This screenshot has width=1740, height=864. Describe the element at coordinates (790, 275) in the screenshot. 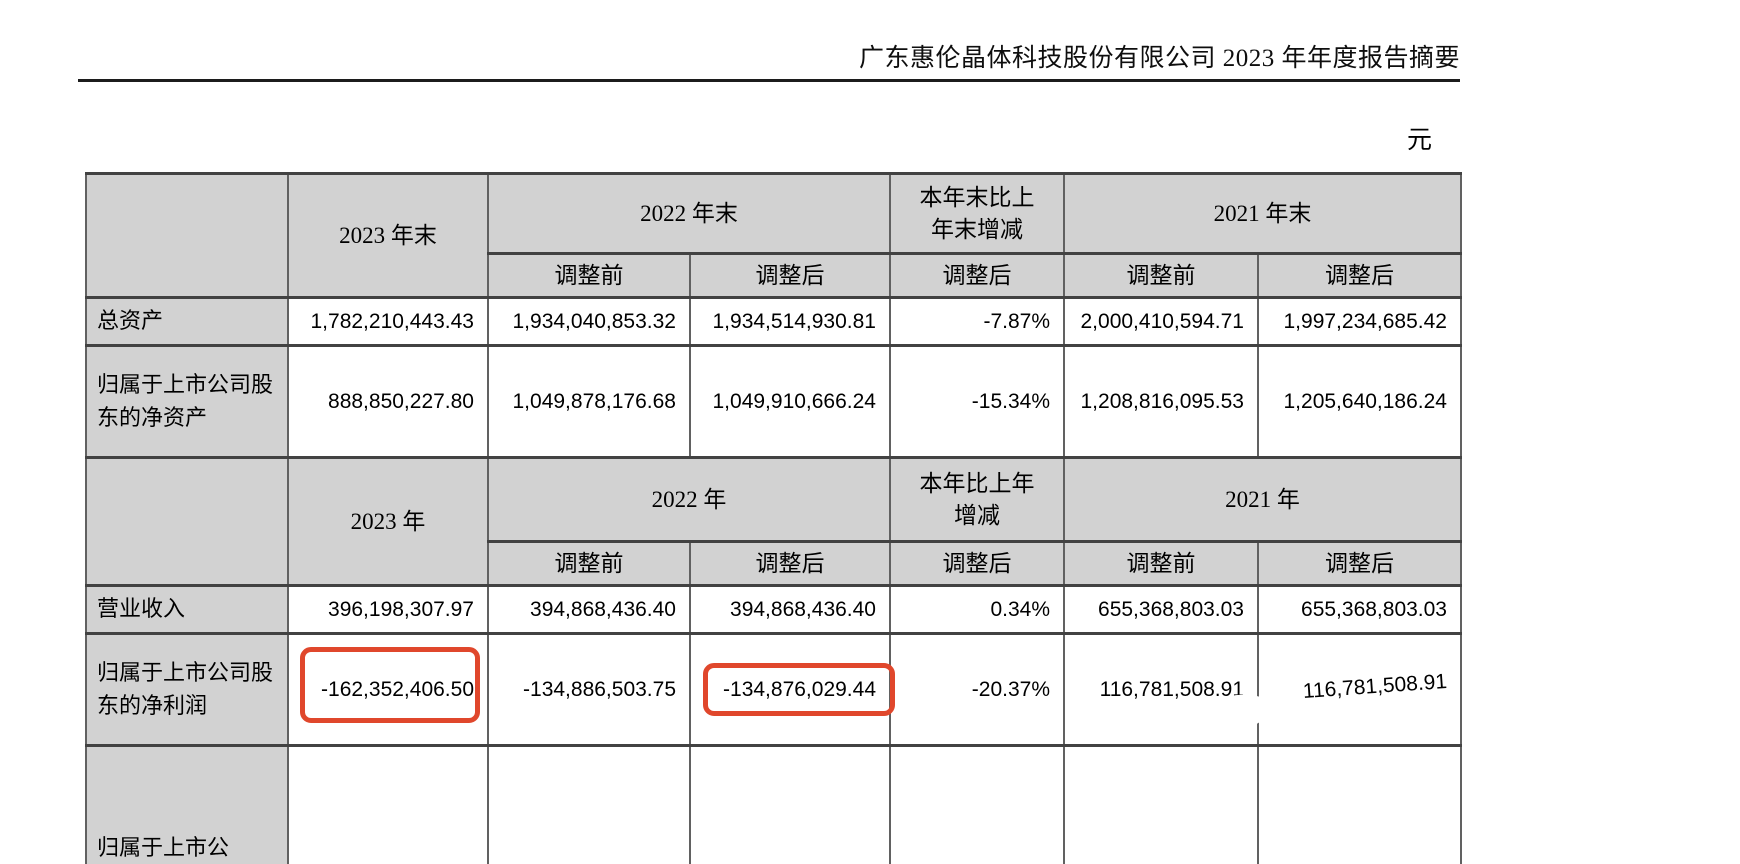

I see `subheader-2022-after-adjust: 调整后` at that location.